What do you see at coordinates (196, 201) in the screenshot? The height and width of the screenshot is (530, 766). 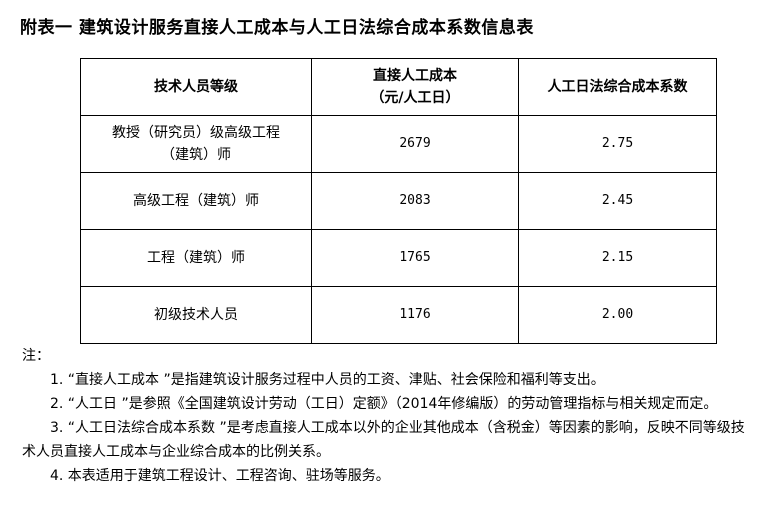 I see `level-cell: 高级工程（建筑）师` at bounding box center [196, 201].